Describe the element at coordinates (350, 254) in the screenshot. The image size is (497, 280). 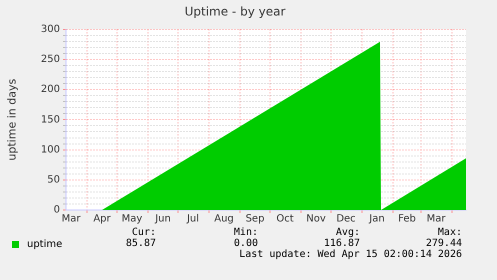
I see `text: Last update: Wed Apr 15 02:00:14 2026` at that location.